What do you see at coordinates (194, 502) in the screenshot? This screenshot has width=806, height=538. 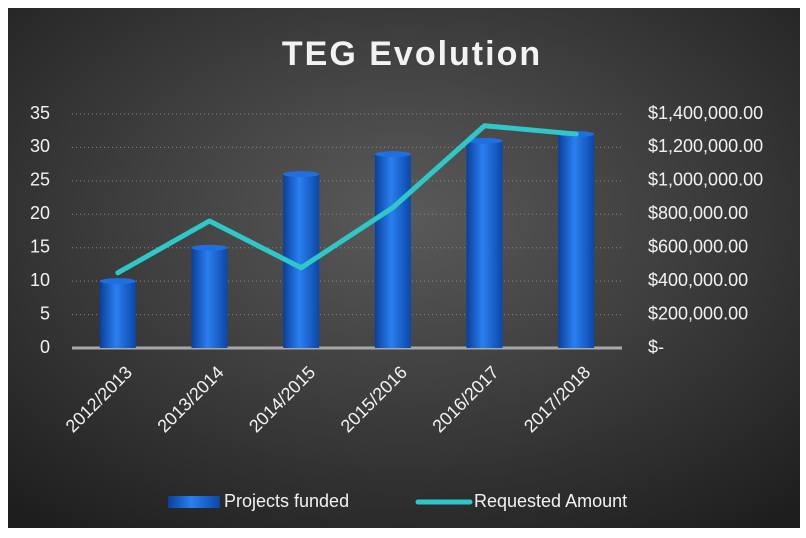 I see `legend-swatch` at bounding box center [194, 502].